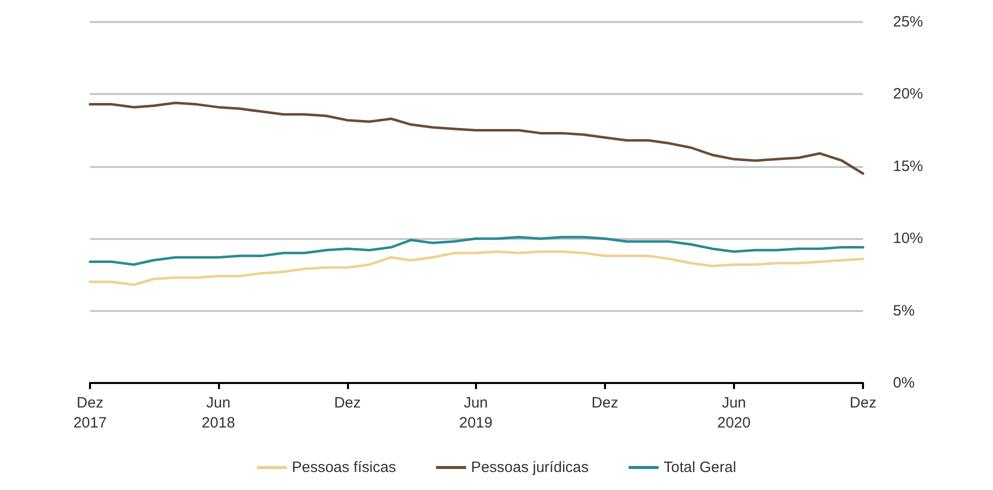 Image resolution: width=993 pixels, height=490 pixels. I want to click on y-tick-label: 15%, so click(908, 166).